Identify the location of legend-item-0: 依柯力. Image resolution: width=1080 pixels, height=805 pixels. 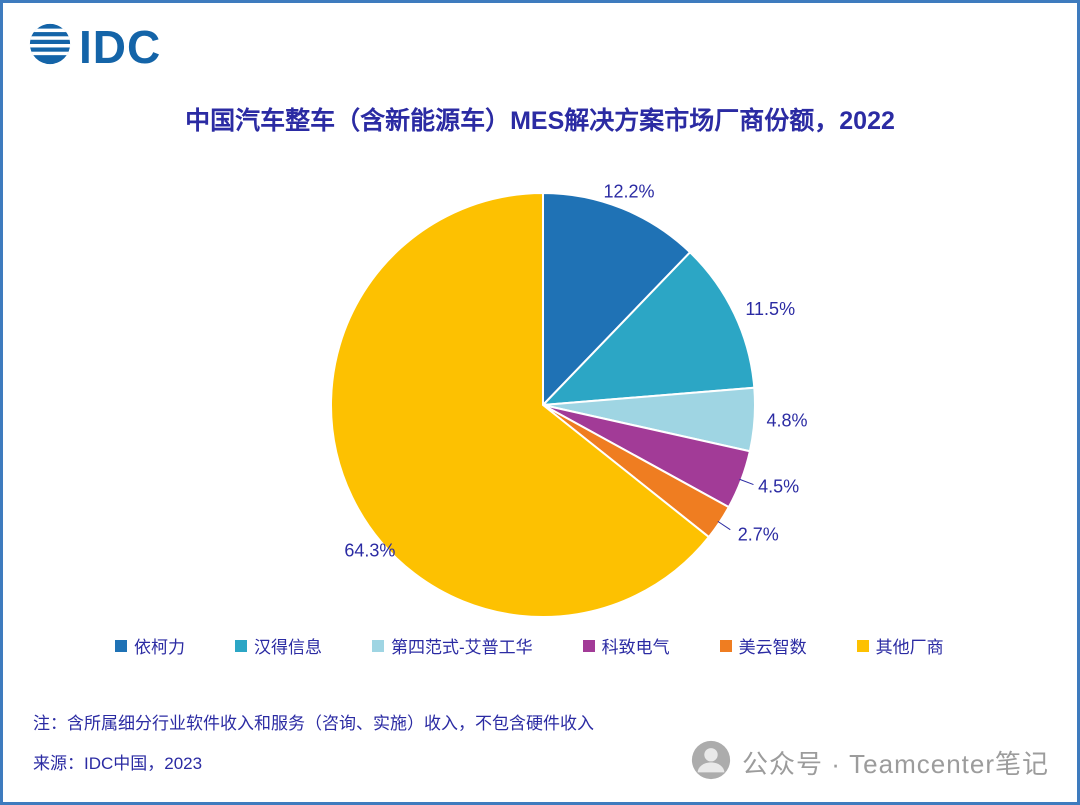
(150, 645).